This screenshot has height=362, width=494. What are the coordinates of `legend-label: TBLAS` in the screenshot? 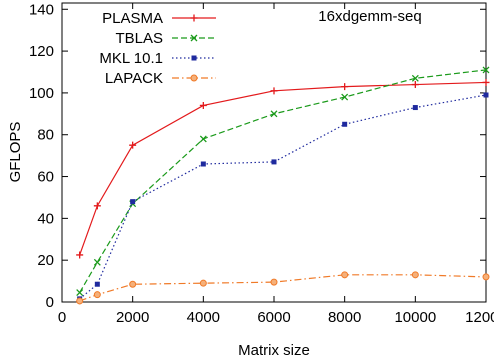 It's located at (139, 38).